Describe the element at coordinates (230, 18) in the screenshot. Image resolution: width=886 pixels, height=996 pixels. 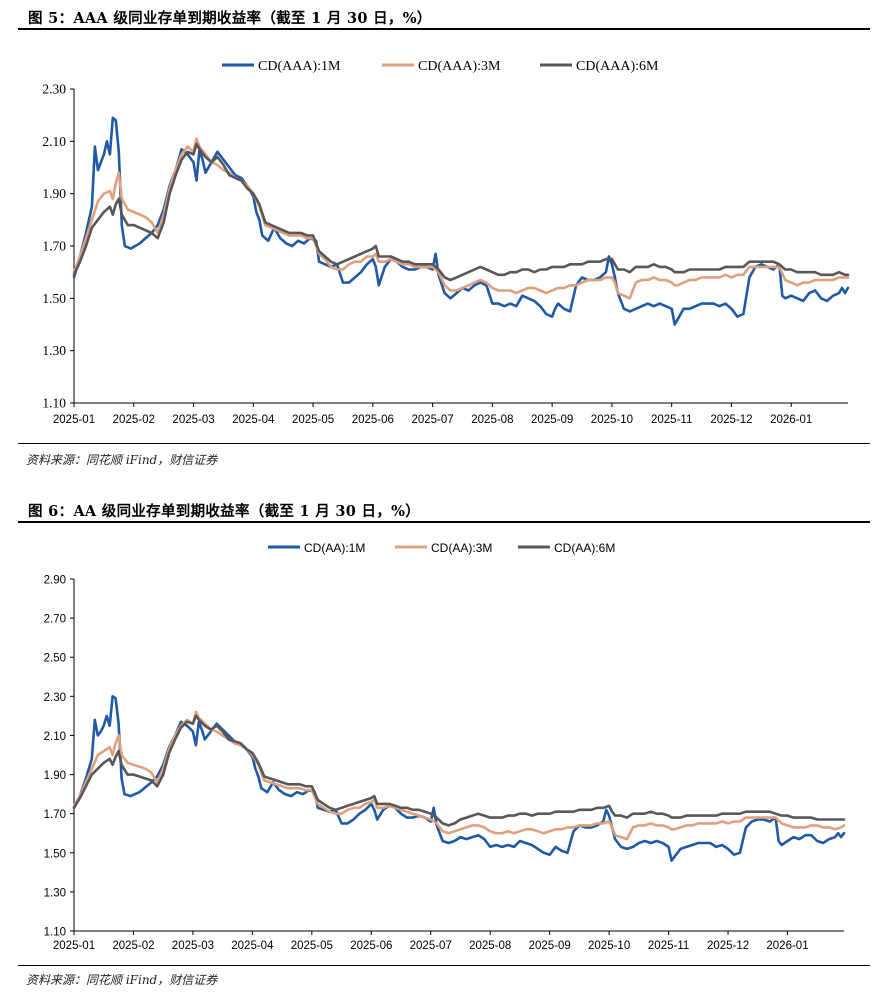
I see `figure-title: 图 5：AAA 级同业存单到期收益率（截至 1 月 30 日，%）` at that location.